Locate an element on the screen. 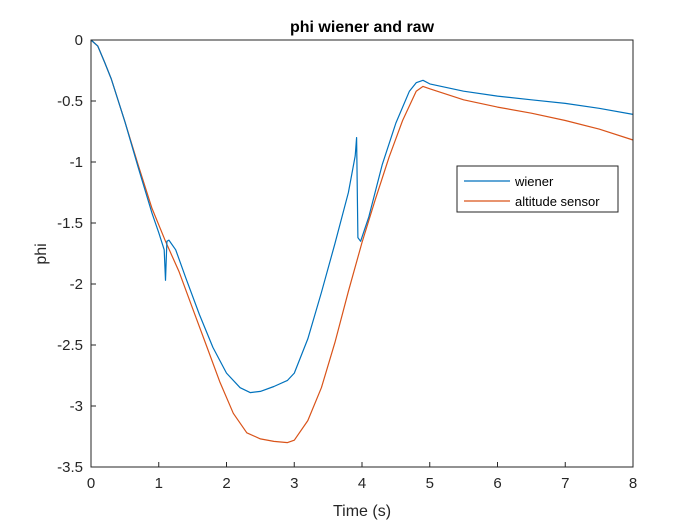  x-tick-label: 3 is located at coordinates (294, 483).